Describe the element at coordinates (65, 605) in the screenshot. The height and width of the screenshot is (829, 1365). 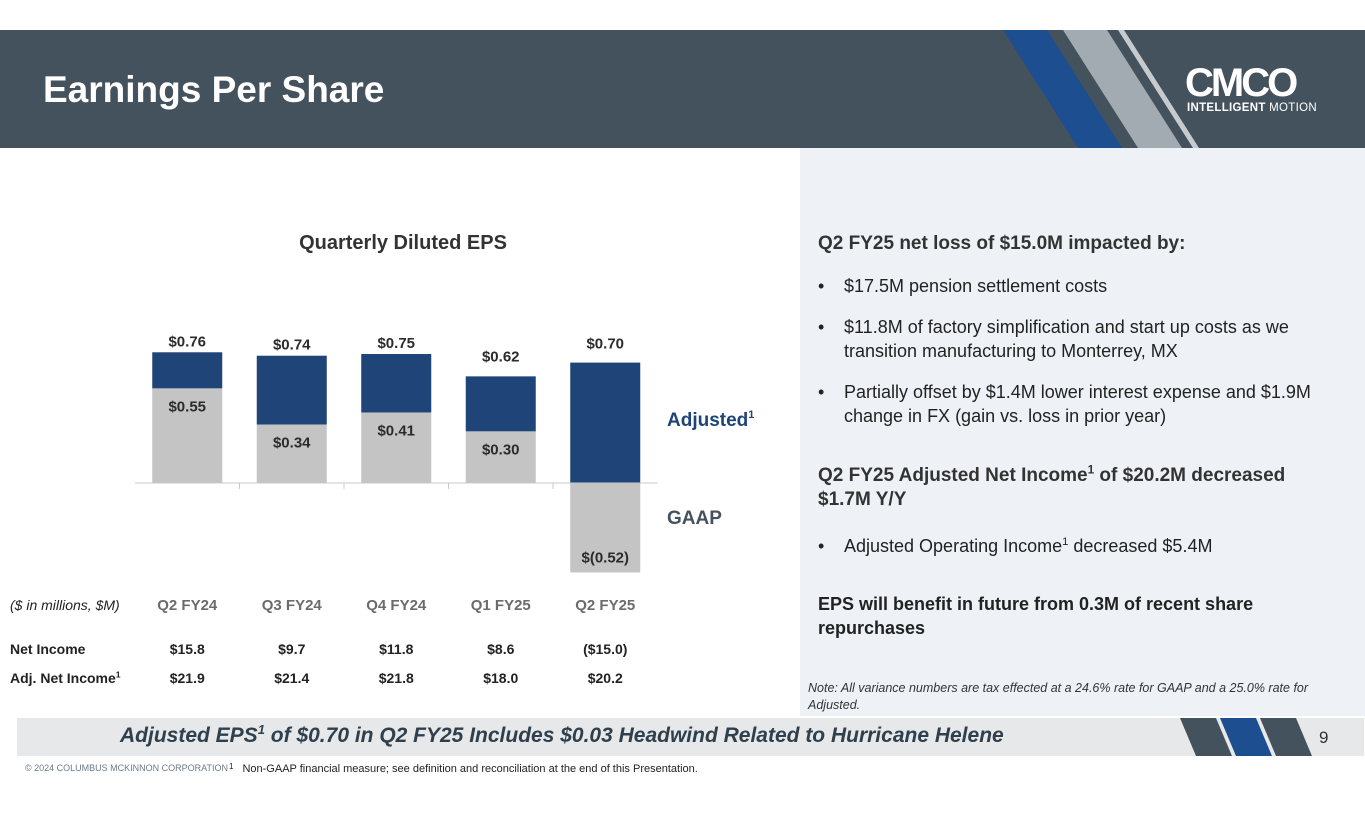
I see `units-label: ($ in millions, $M)` at that location.